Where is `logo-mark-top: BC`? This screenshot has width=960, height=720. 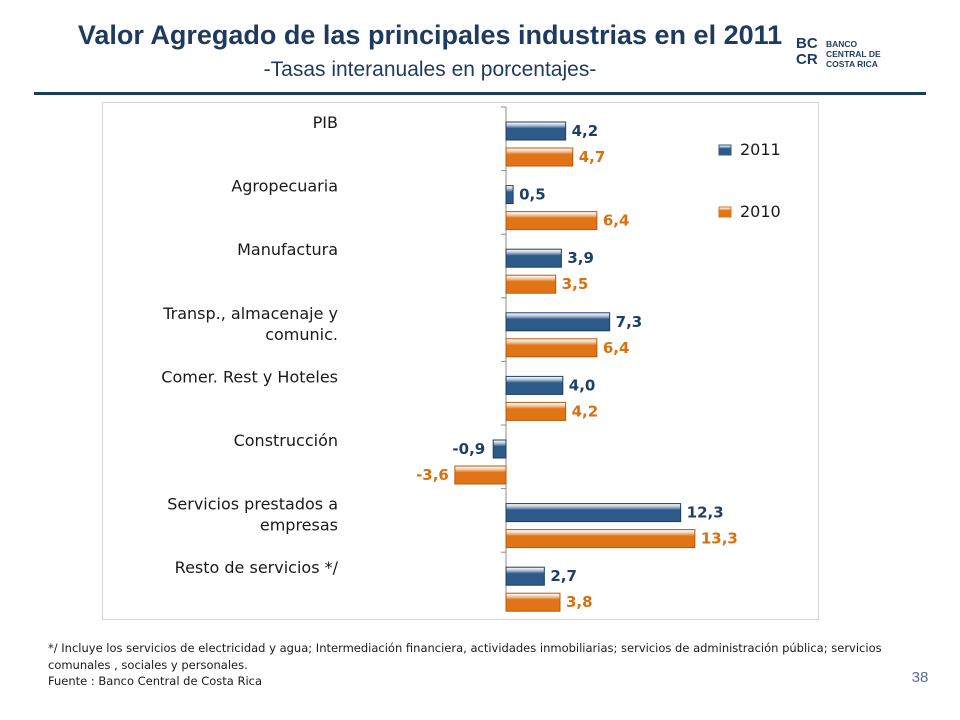
logo-mark-top: BC is located at coordinates (807, 43).